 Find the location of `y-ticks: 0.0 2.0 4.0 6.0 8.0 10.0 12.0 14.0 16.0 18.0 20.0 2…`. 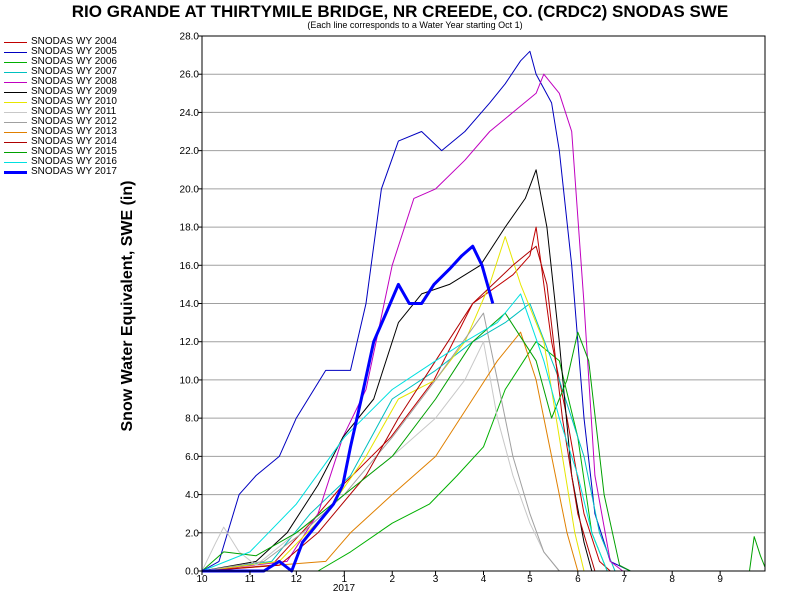

y-ticks: 0.0 2.0 4.0 6.0 8.0 10.0 12.0 14.0 16.0 18.0 20.0 2… is located at coordinates (191, 305).